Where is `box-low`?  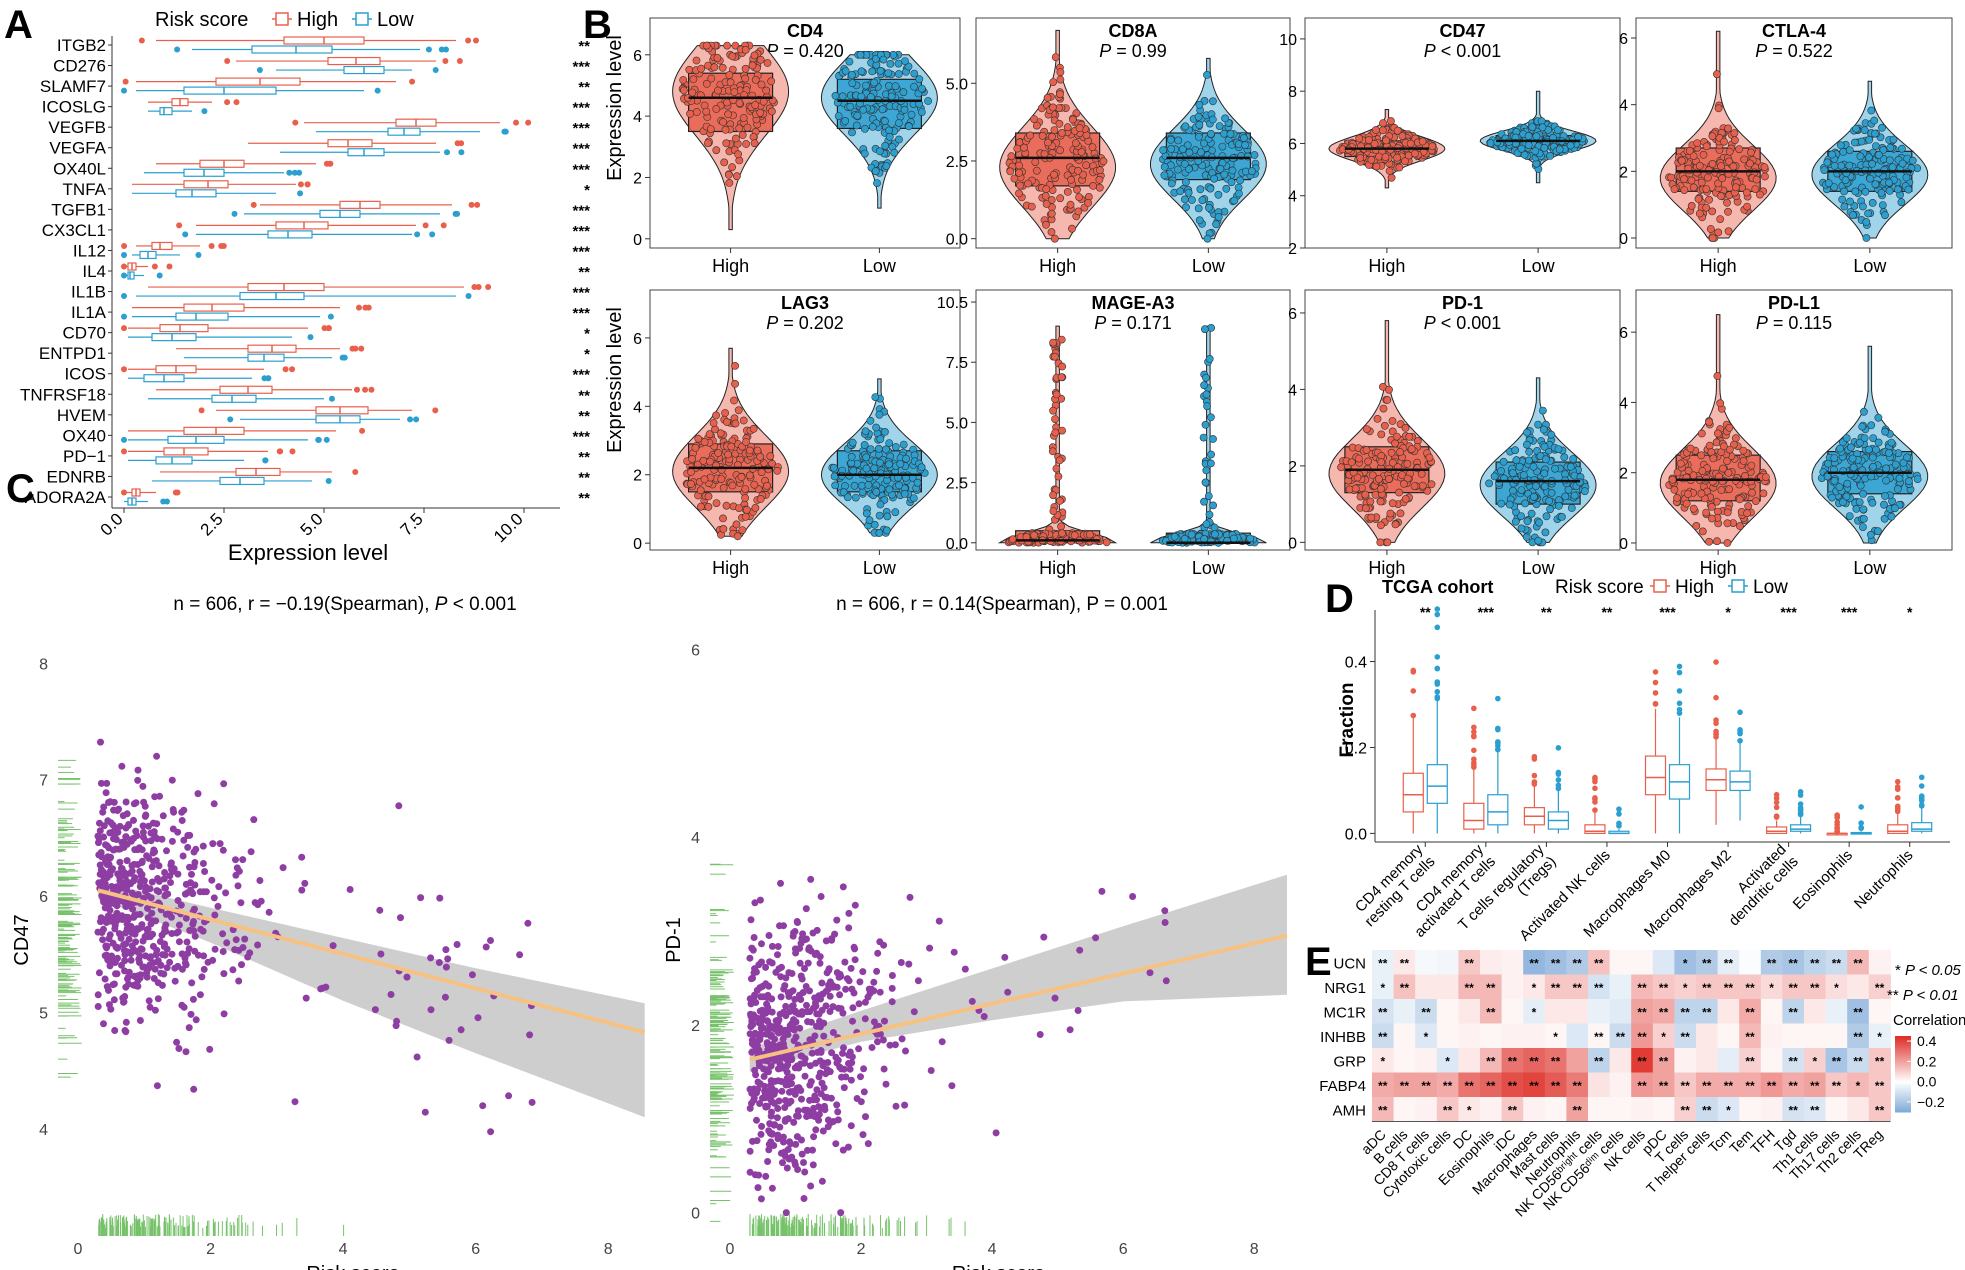
box-low is located at coordinates (266, 357).